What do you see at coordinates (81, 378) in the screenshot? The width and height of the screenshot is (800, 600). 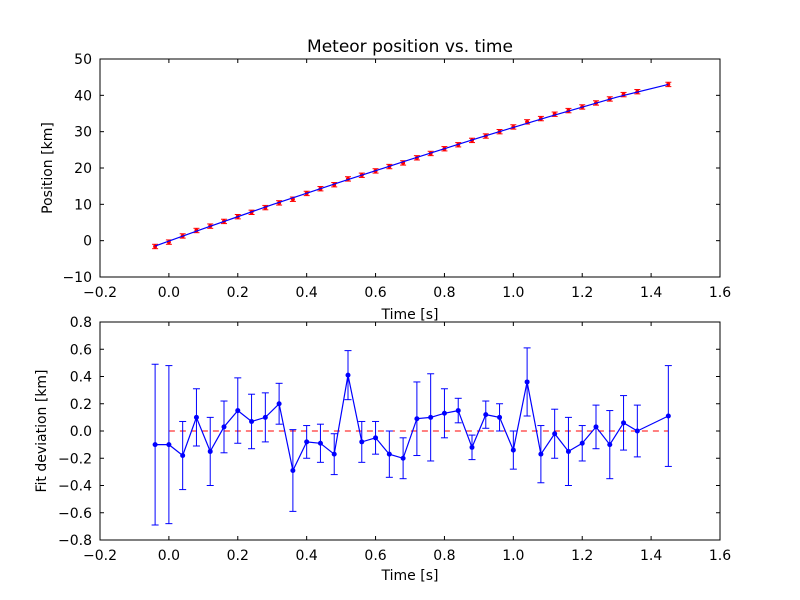 I see `deviation-y-tick-label: 0.4` at bounding box center [81, 378].